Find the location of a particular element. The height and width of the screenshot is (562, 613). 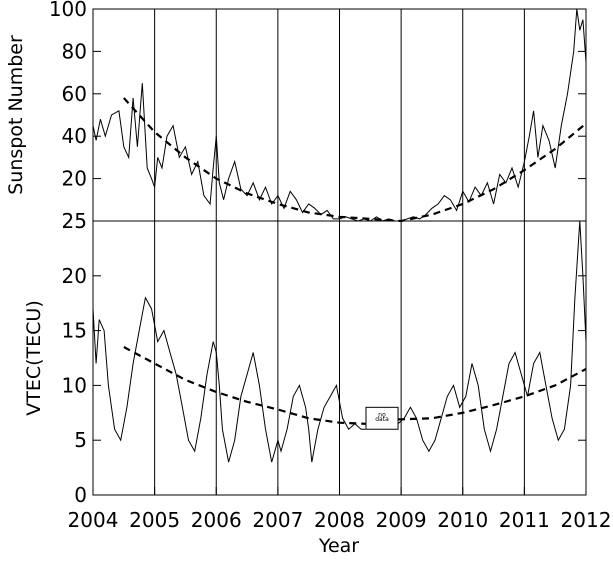

y-tick-label: 15 is located at coordinates (74, 331).